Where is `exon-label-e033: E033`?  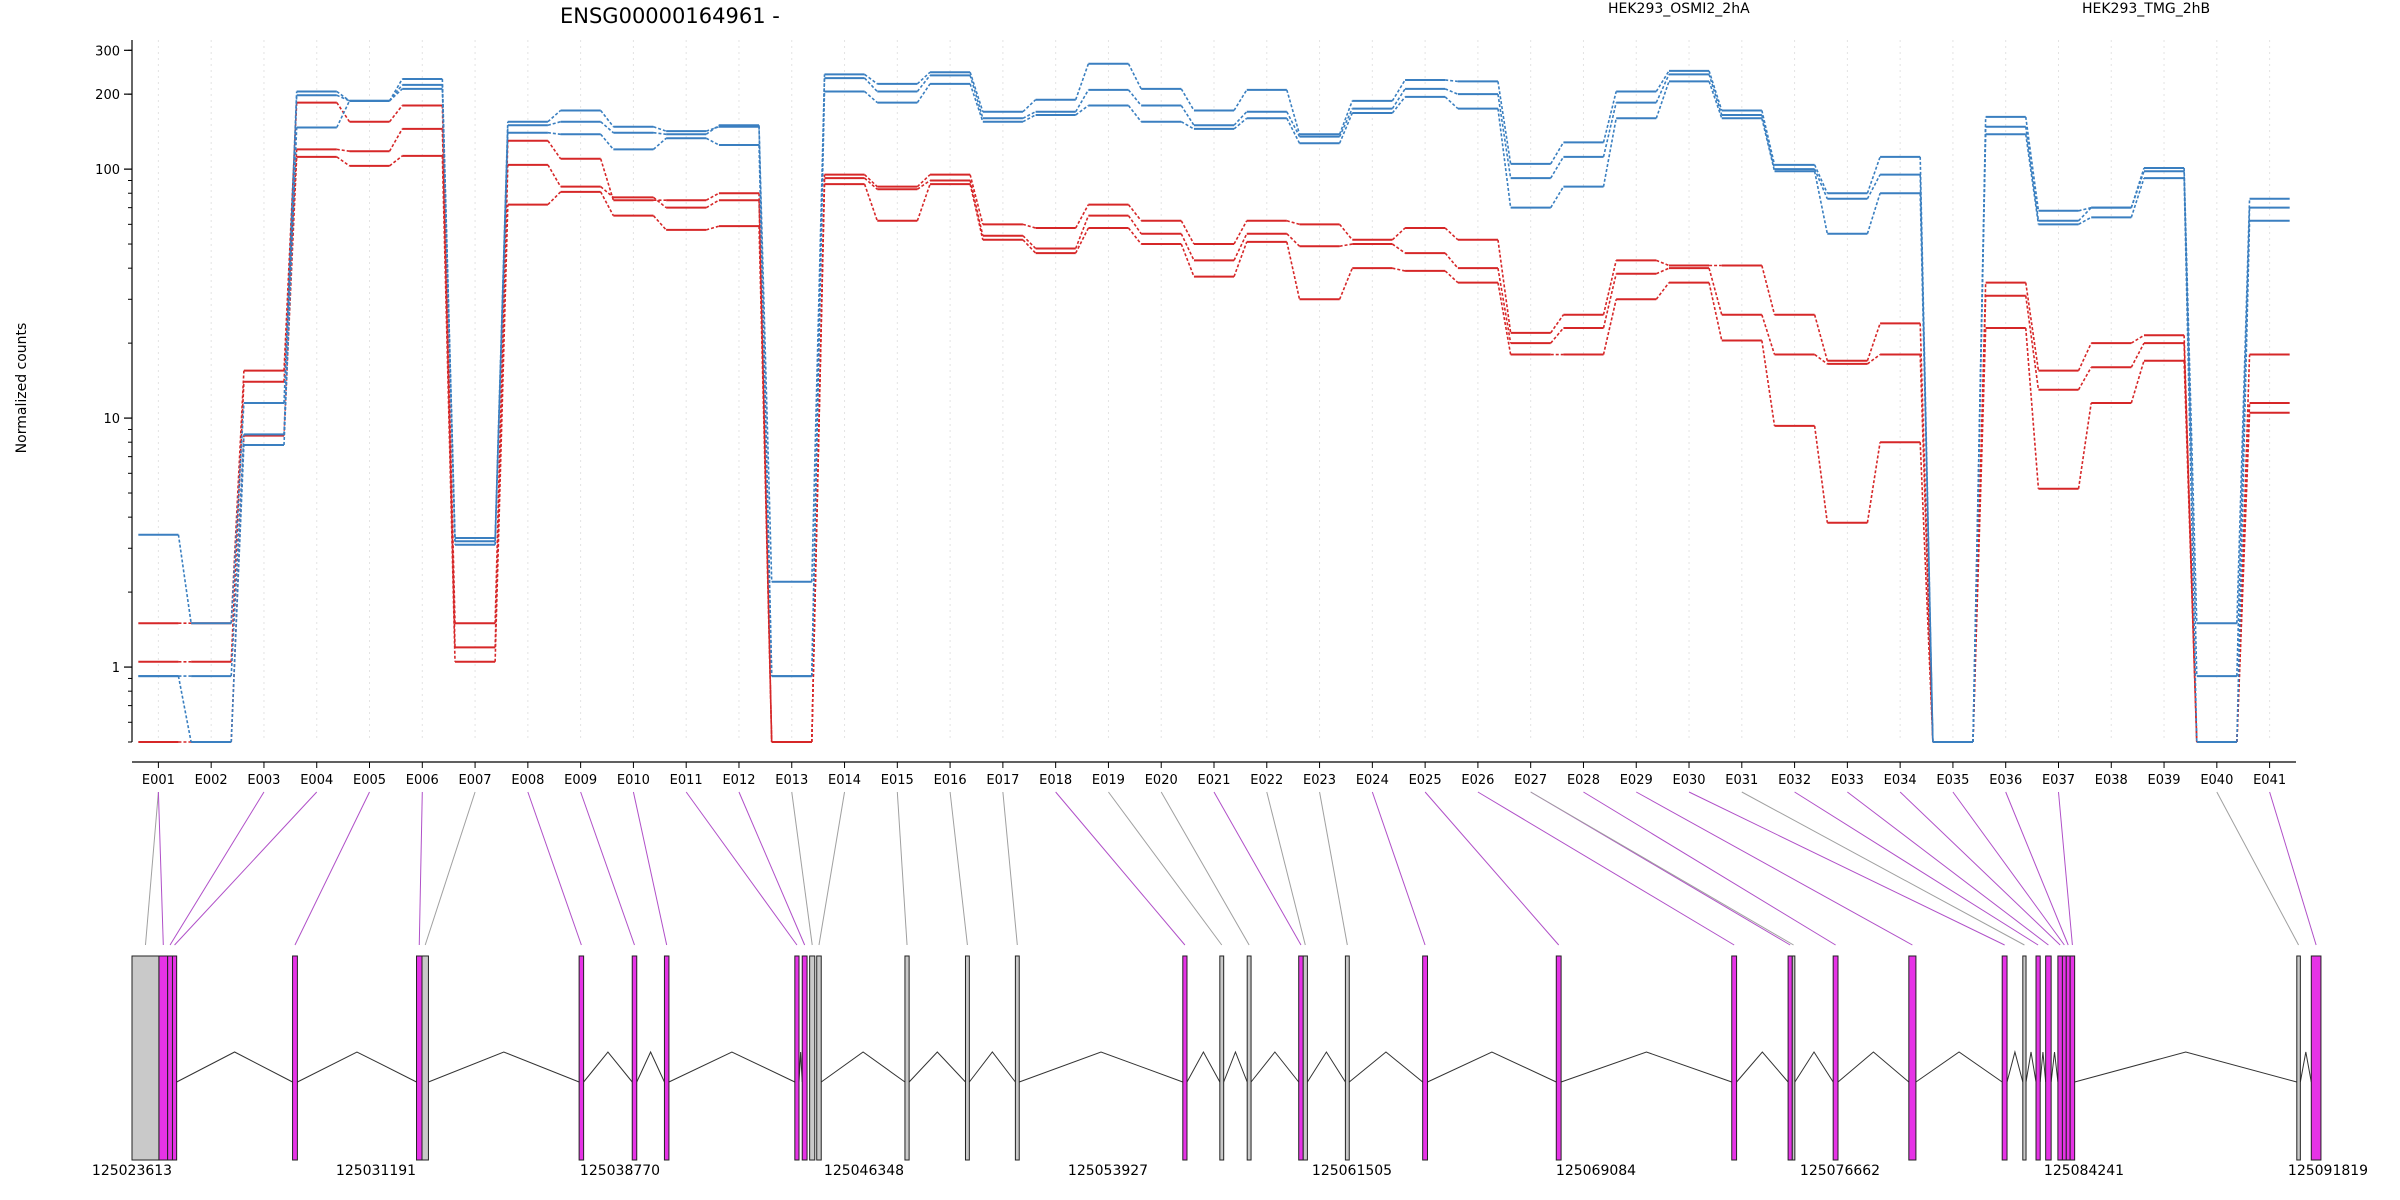 exon-label-e033: E033 is located at coordinates (1847, 780).